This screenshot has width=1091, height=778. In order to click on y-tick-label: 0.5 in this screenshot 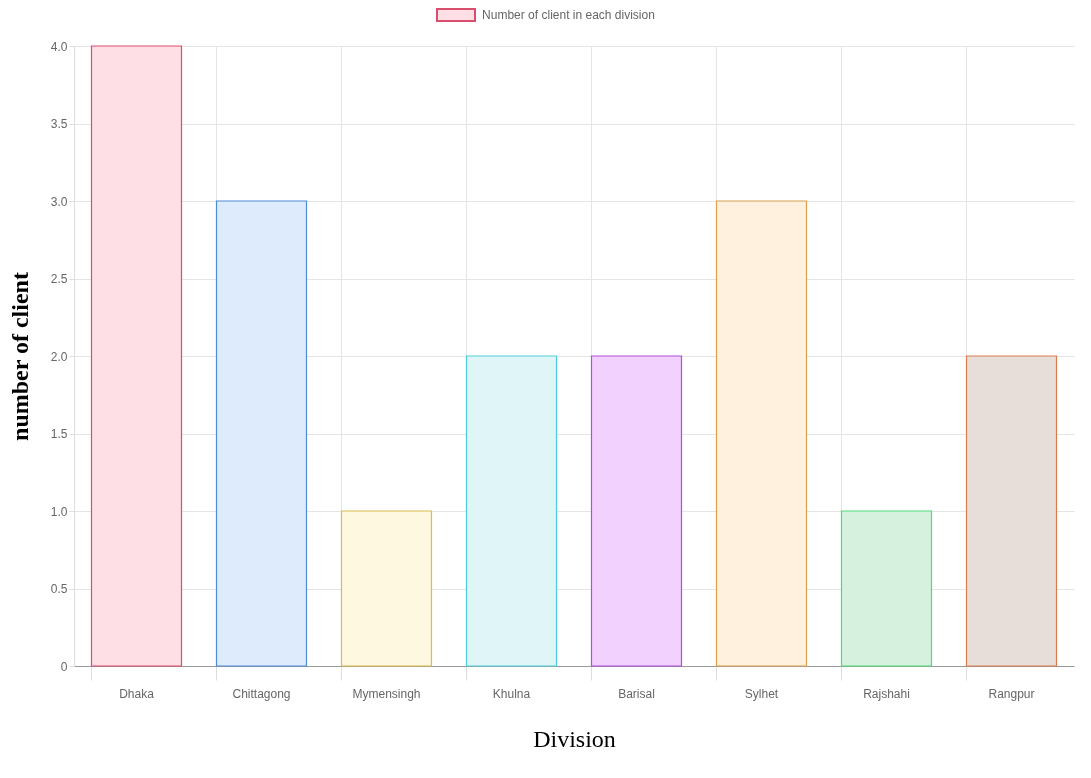, I will do `click(59, 589)`.